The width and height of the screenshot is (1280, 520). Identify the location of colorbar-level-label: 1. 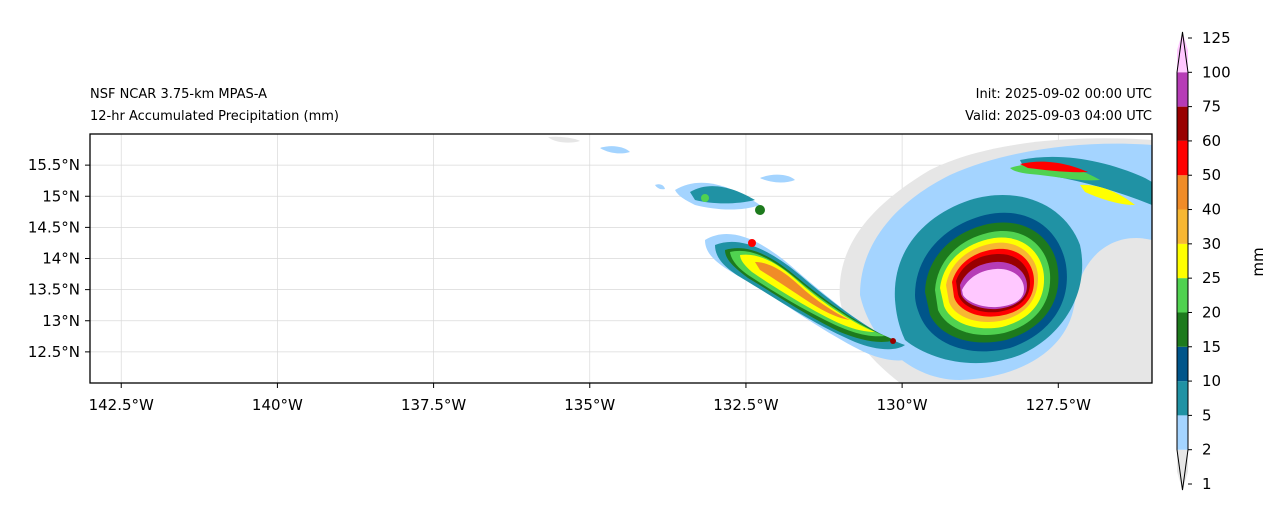
(1207, 484).